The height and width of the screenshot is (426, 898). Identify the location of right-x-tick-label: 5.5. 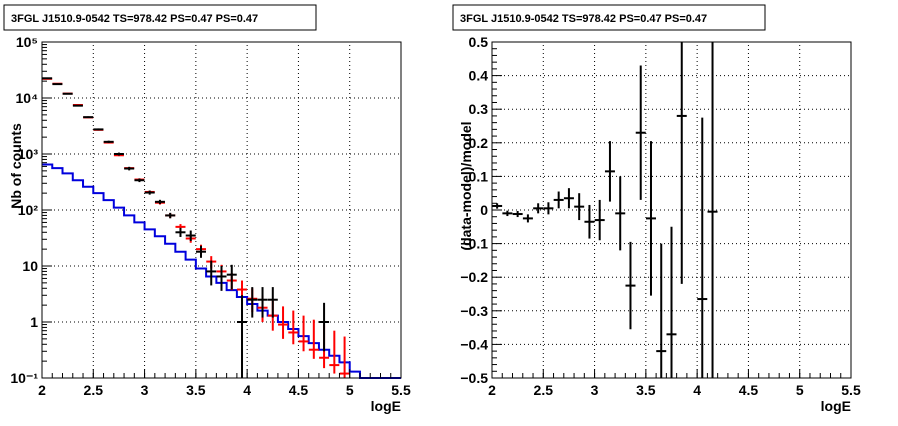
(851, 390).